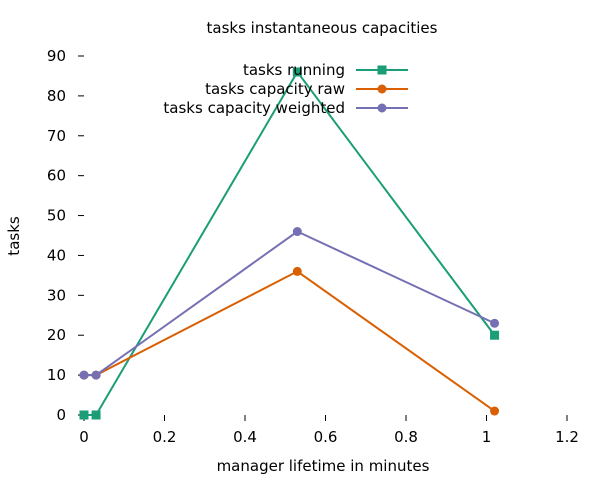 Image resolution: width=600 pixels, height=480 pixels. What do you see at coordinates (322, 28) in the screenshot?
I see `chart-title: tasks instantaneous capacities` at bounding box center [322, 28].